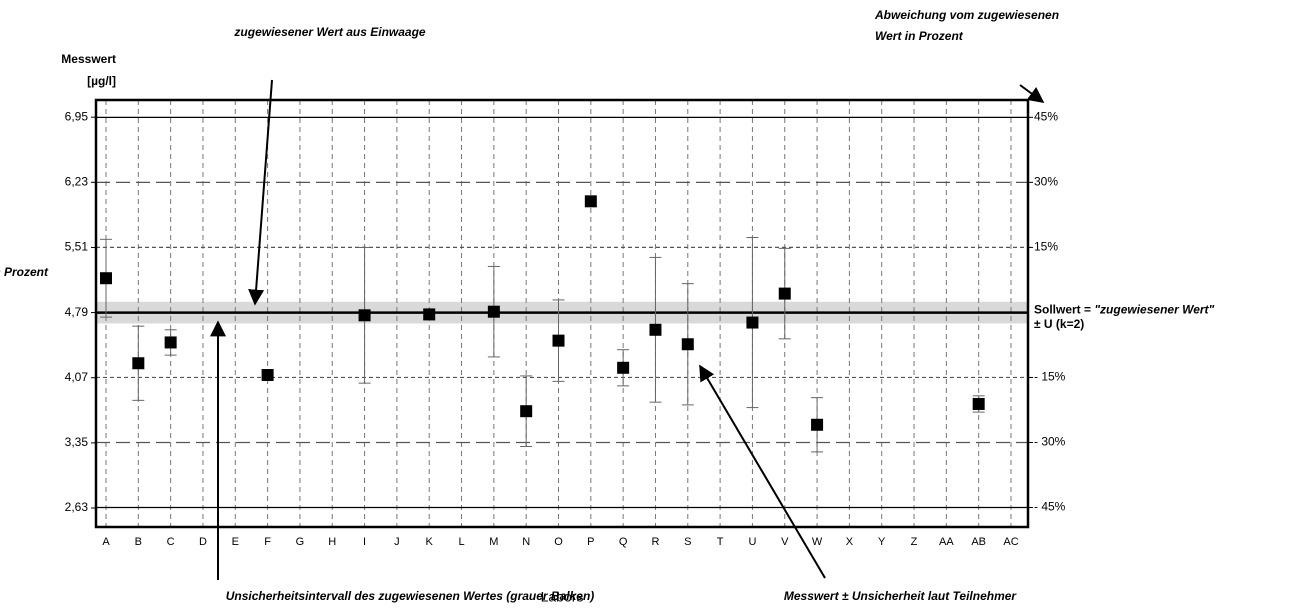 The width and height of the screenshot is (1294, 611). Describe the element at coordinates (1059, 324) in the screenshot. I see `reference-label: ± U (k=2)` at that location.